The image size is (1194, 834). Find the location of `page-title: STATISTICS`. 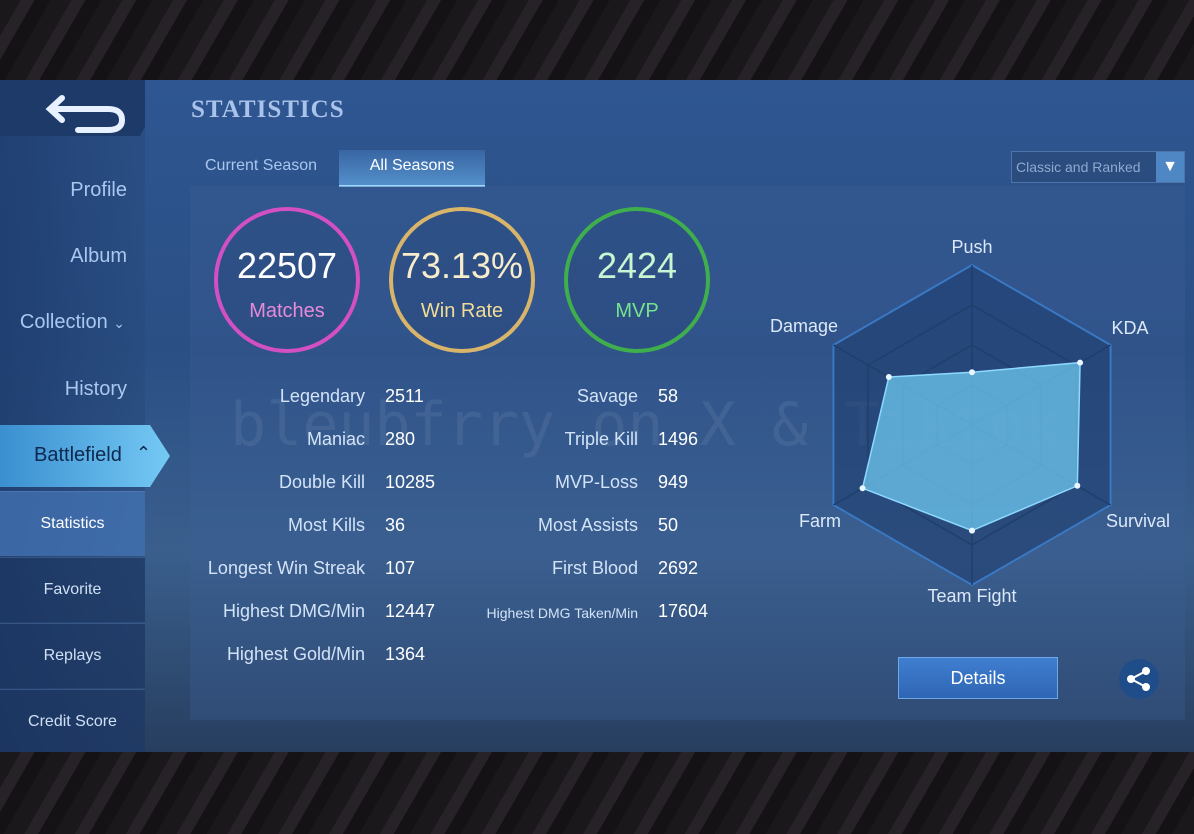

page-title: STATISTICS is located at coordinates (268, 109).